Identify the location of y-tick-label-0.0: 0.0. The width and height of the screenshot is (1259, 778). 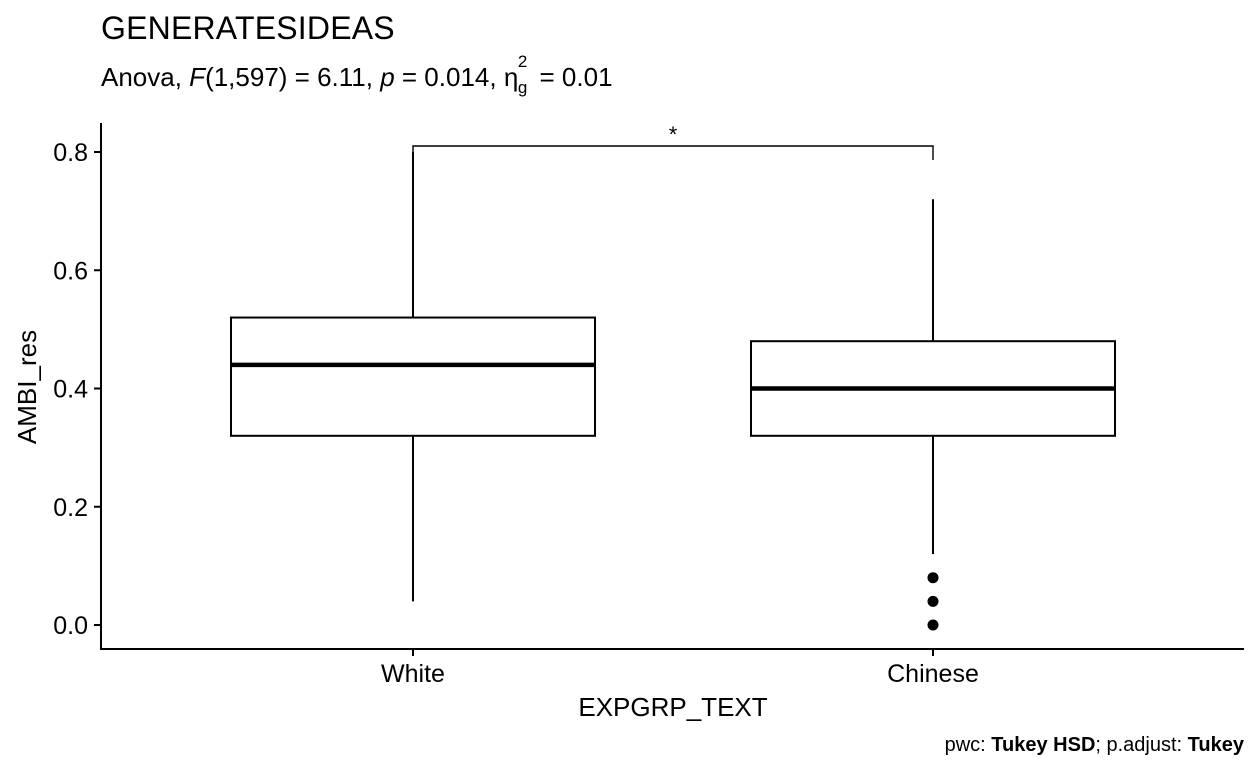
(70, 626).